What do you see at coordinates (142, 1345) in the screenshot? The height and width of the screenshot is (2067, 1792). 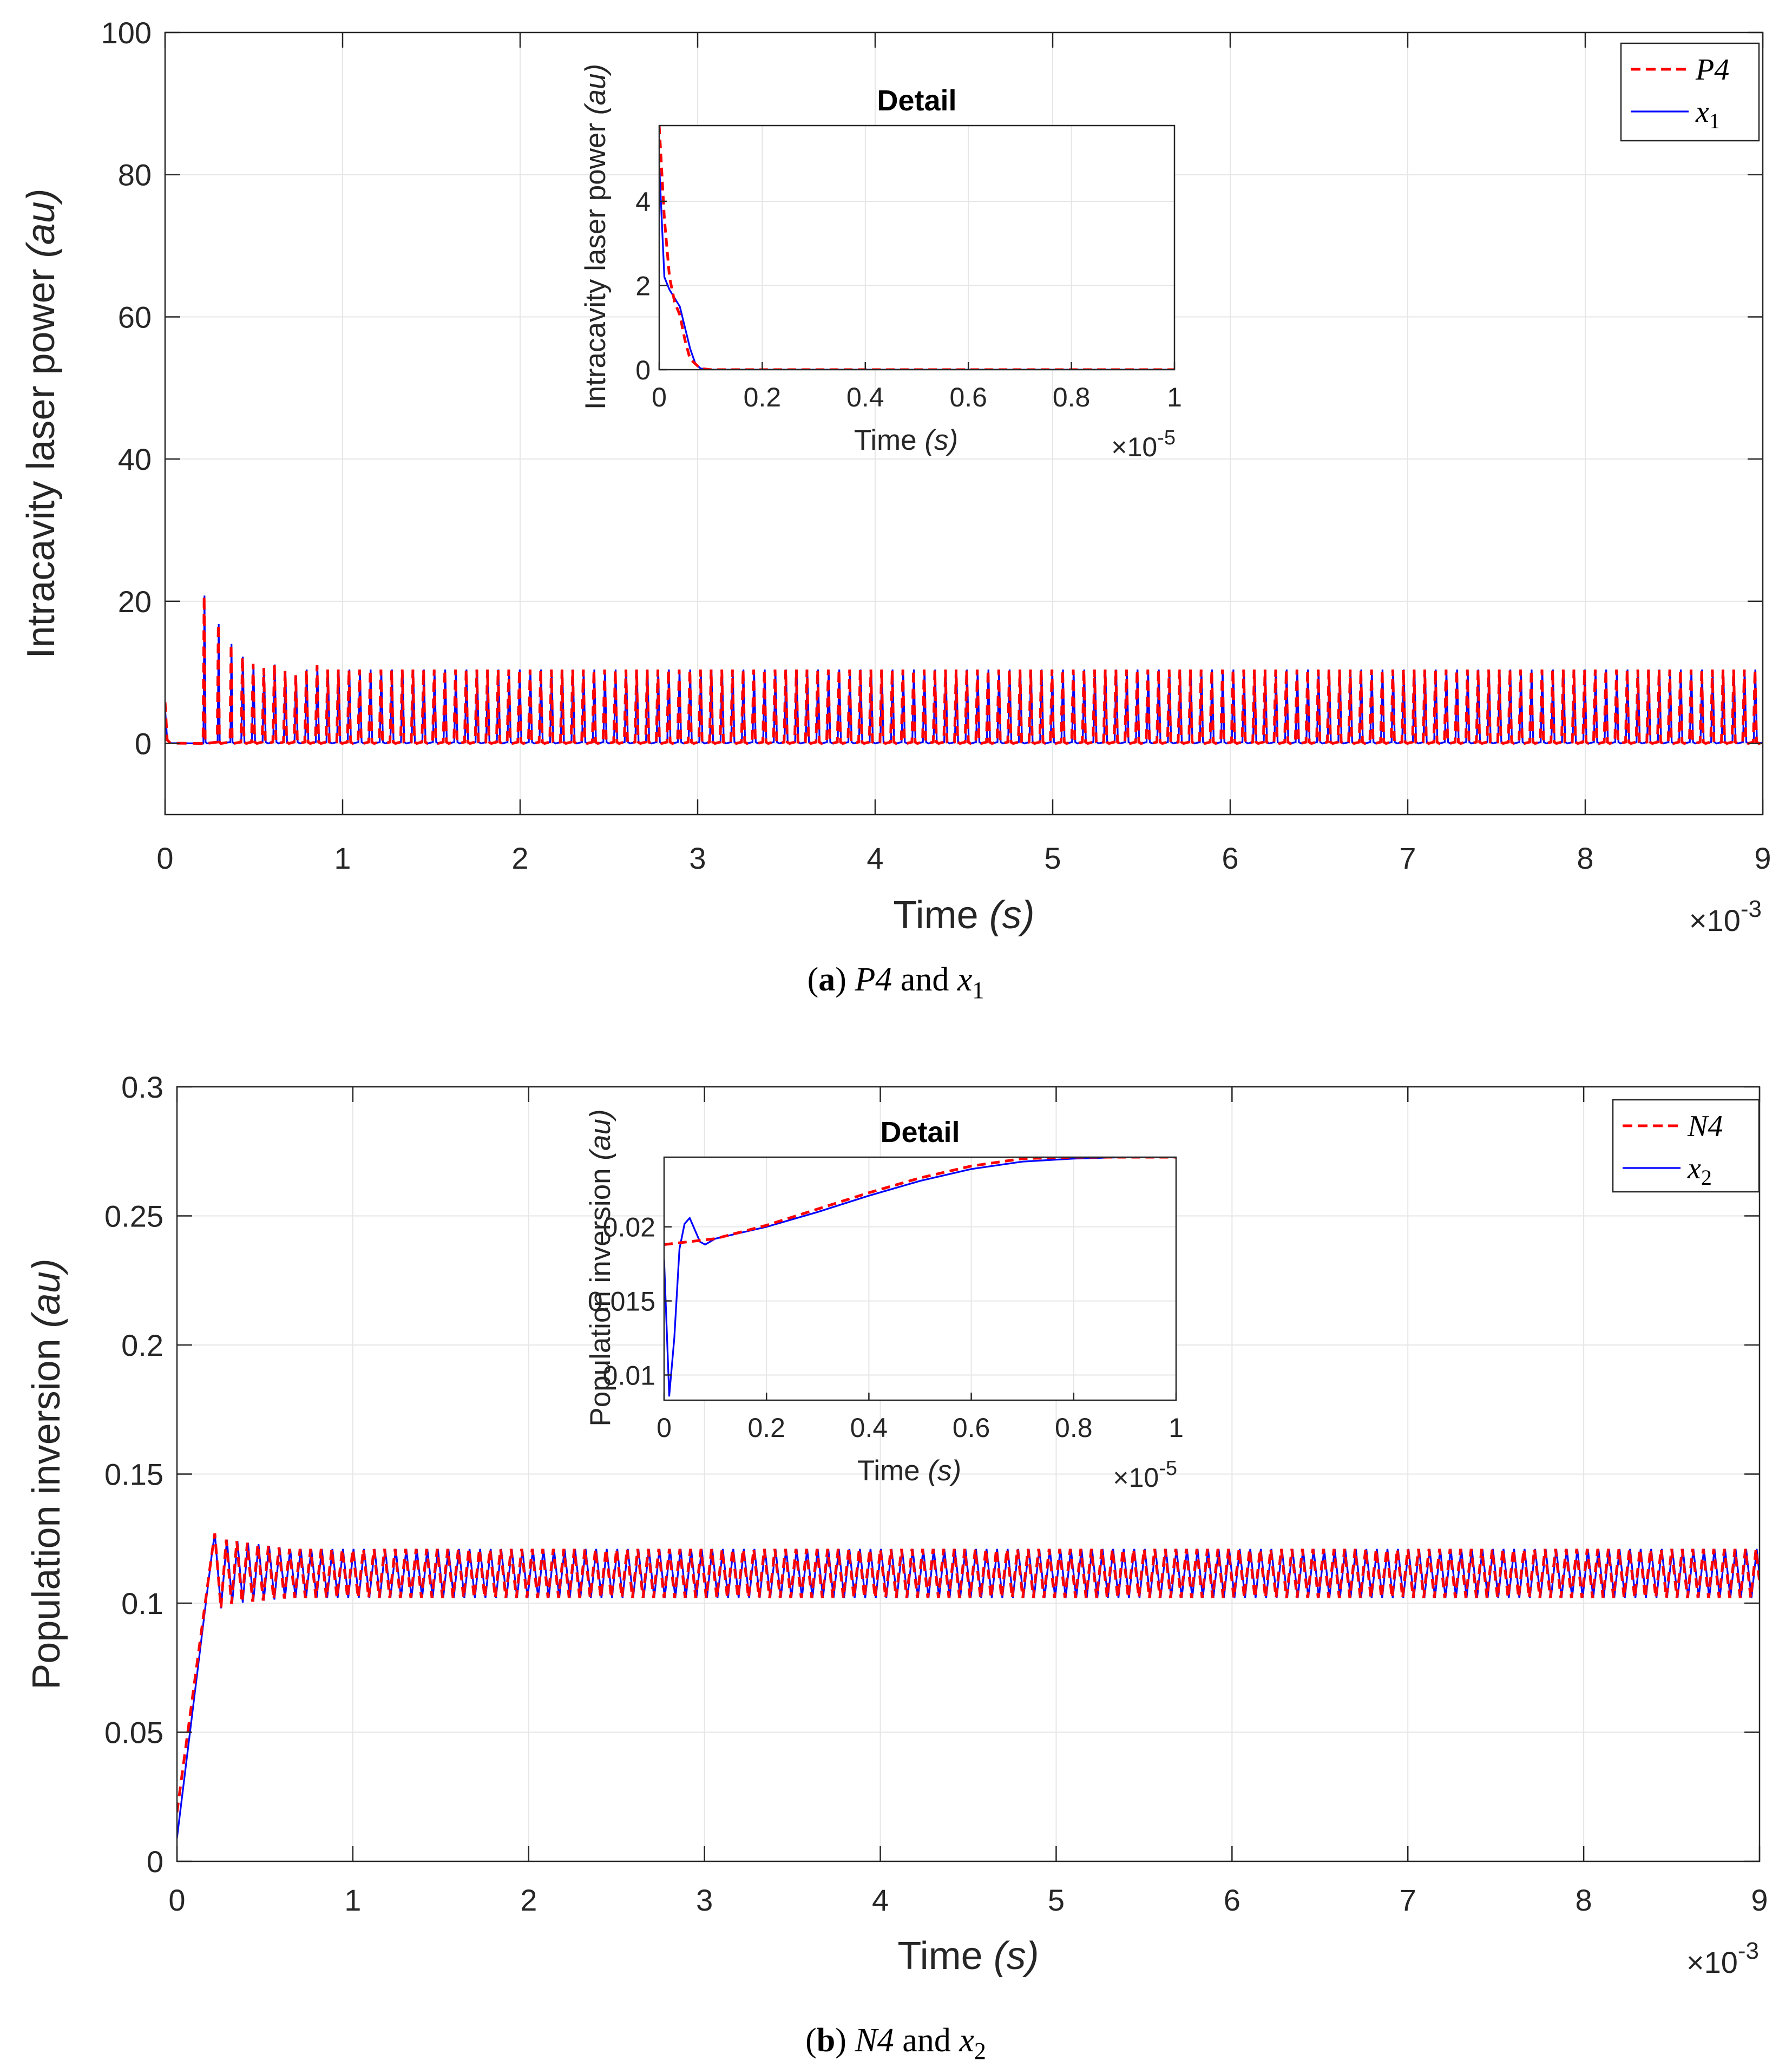 I see `y-tick-label: 0.2` at bounding box center [142, 1345].